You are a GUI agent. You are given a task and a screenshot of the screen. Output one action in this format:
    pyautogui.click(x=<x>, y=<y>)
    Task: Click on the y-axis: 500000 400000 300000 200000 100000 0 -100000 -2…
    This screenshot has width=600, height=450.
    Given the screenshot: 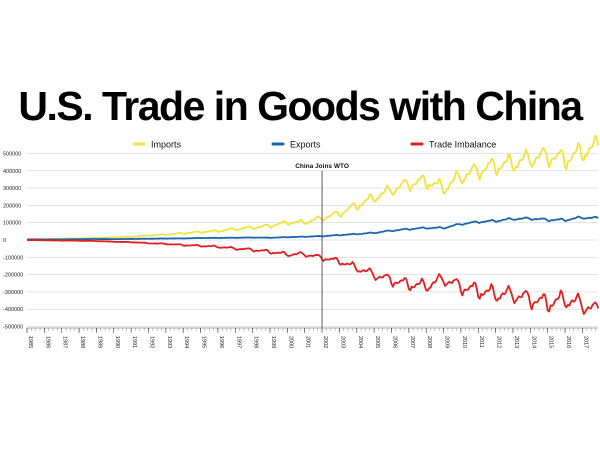 What is the action you would take?
    pyautogui.click(x=13, y=241)
    